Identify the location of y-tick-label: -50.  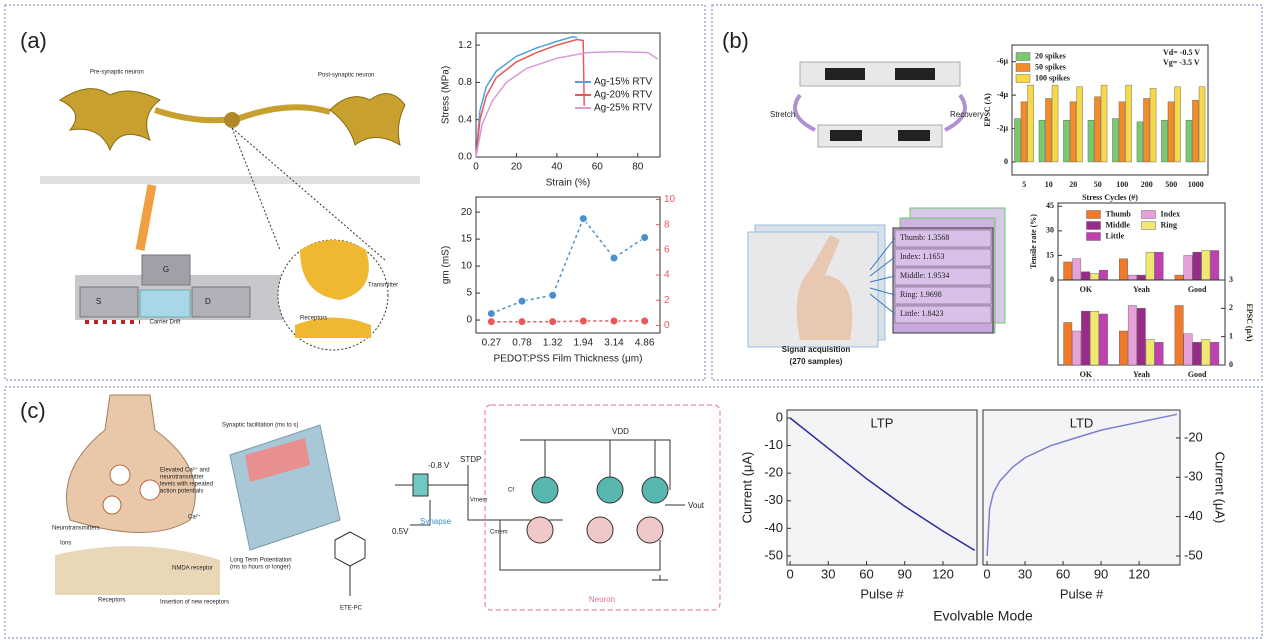
(1193, 554).